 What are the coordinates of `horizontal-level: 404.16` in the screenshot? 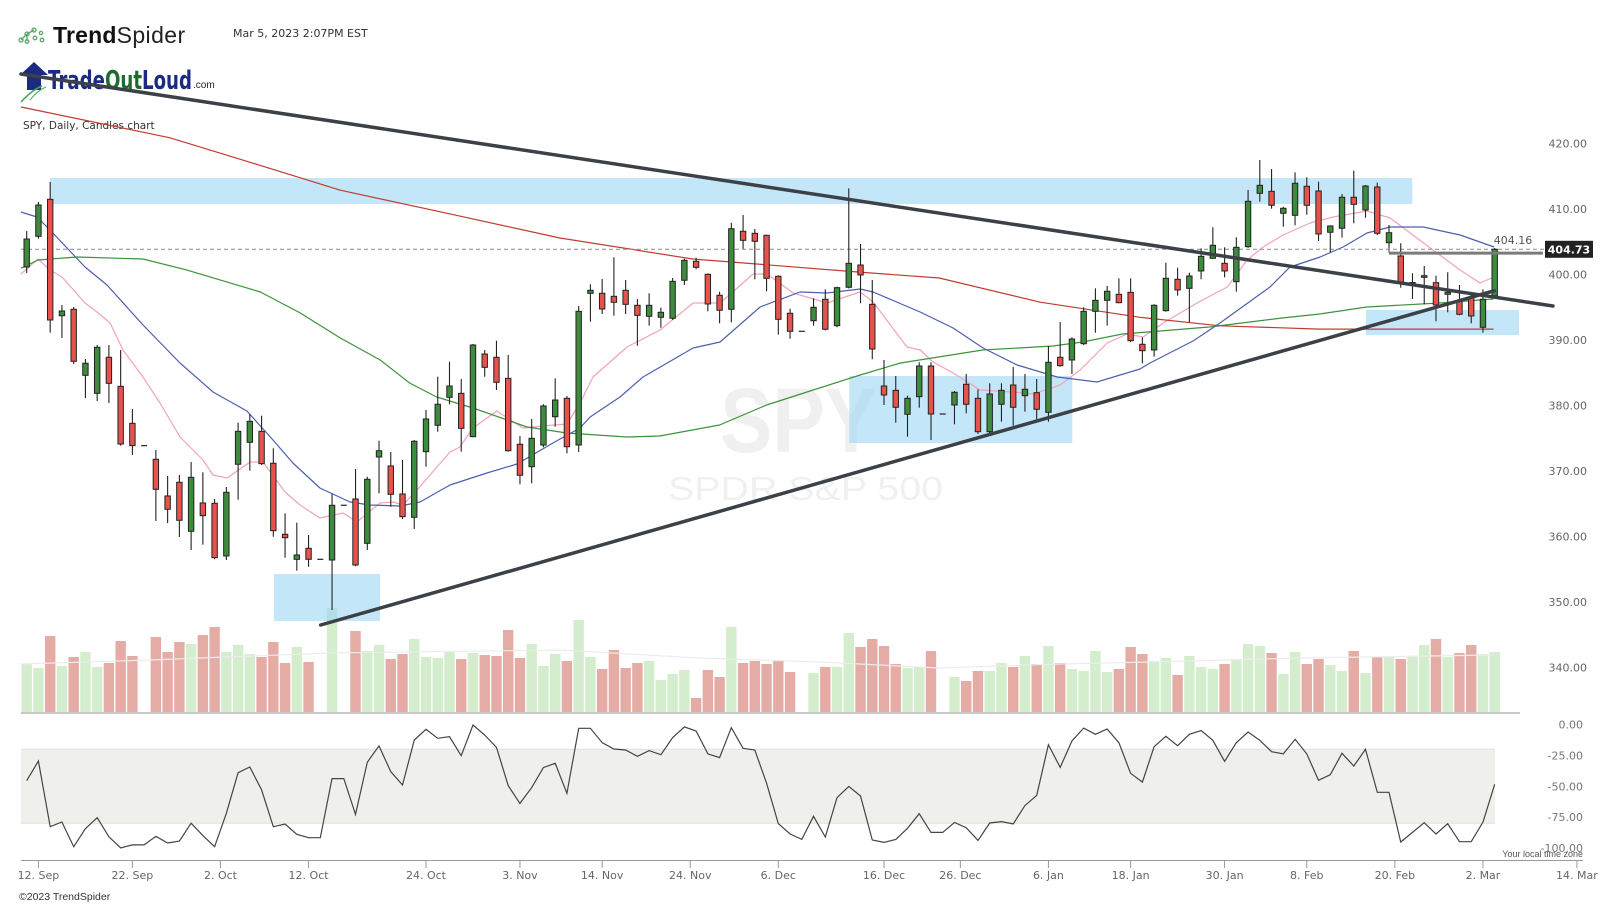 It's located at (1465, 244).